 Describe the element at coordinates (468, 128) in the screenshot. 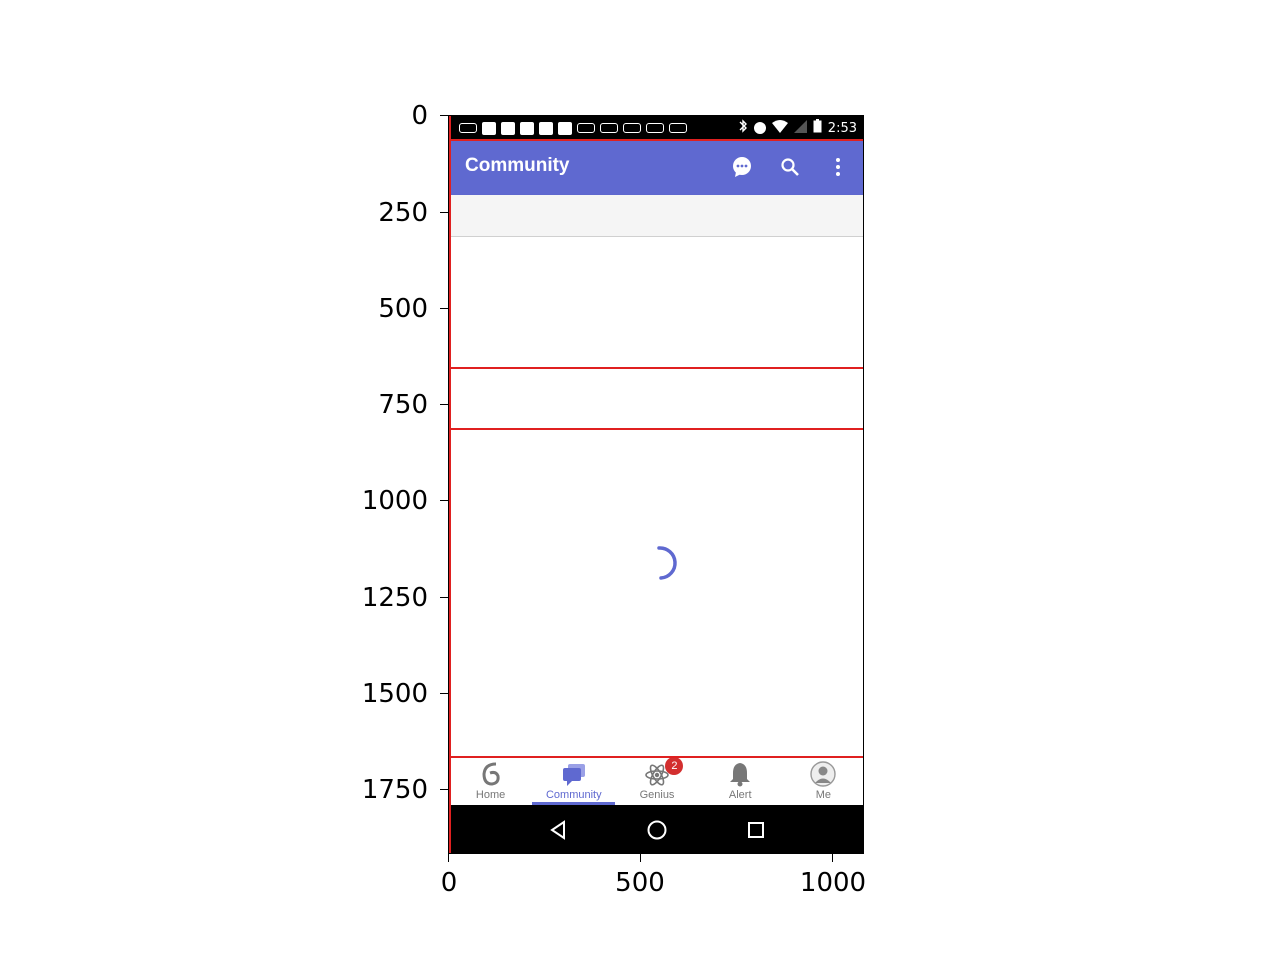

I see `message-icon` at that location.